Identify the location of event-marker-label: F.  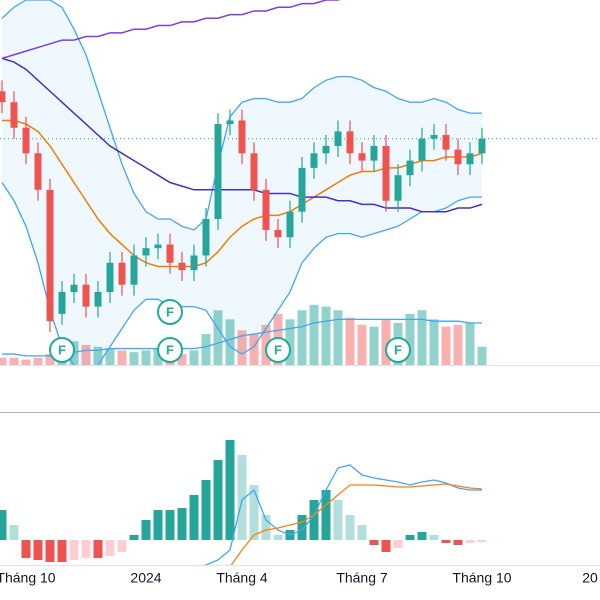
(398, 349).